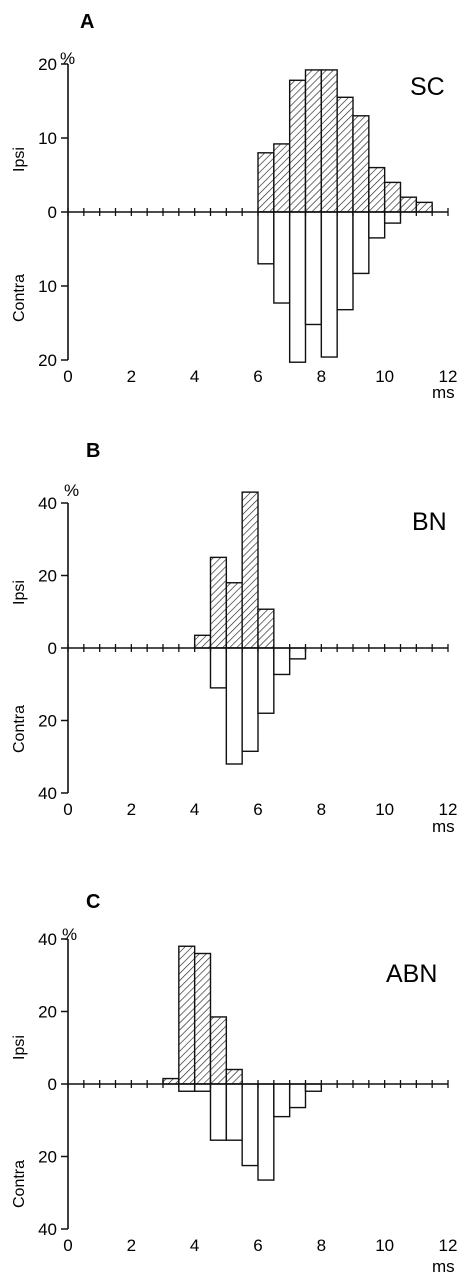  I want to click on upper-label-b: Ipsi, so click(19, 592).